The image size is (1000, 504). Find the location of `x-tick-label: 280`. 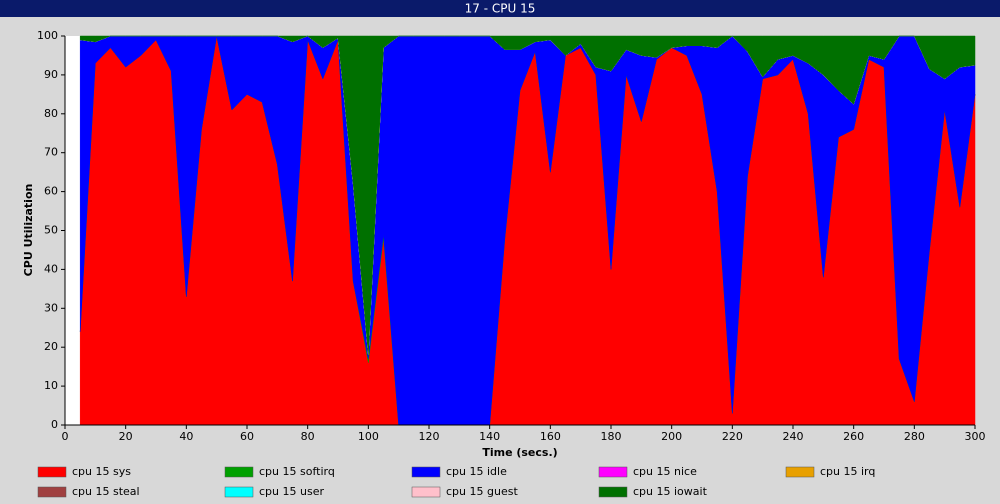

x-tick-label: 280 is located at coordinates (914, 436).